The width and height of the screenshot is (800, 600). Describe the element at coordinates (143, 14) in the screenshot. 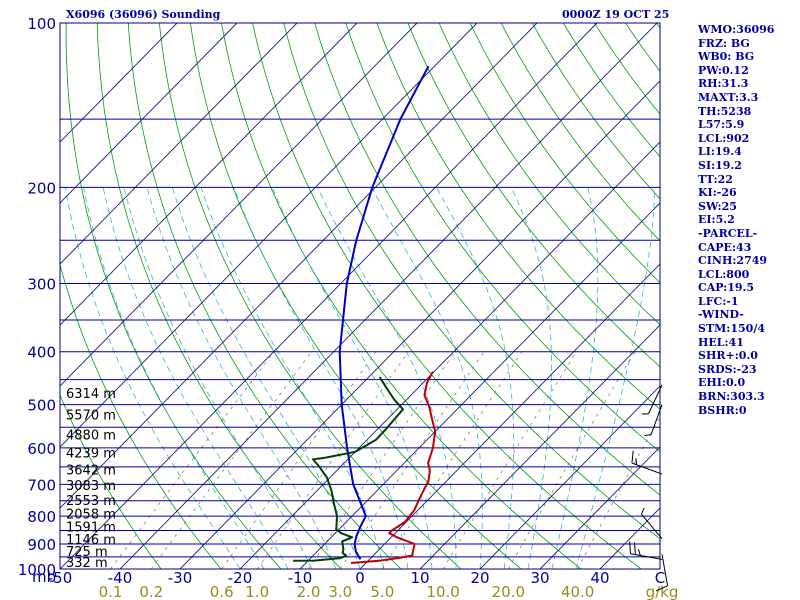

I see `sounding-title: X6096 (36096) Sounding` at that location.